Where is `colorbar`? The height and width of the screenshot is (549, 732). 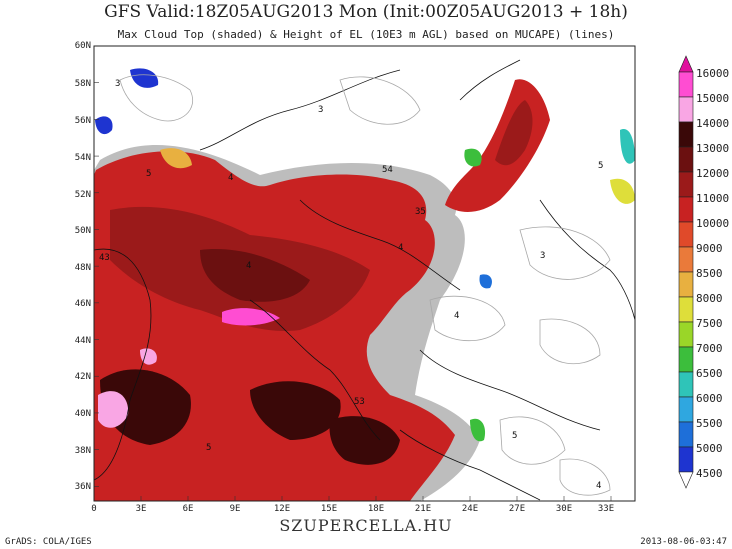 colorbar is located at coordinates (686, 272).